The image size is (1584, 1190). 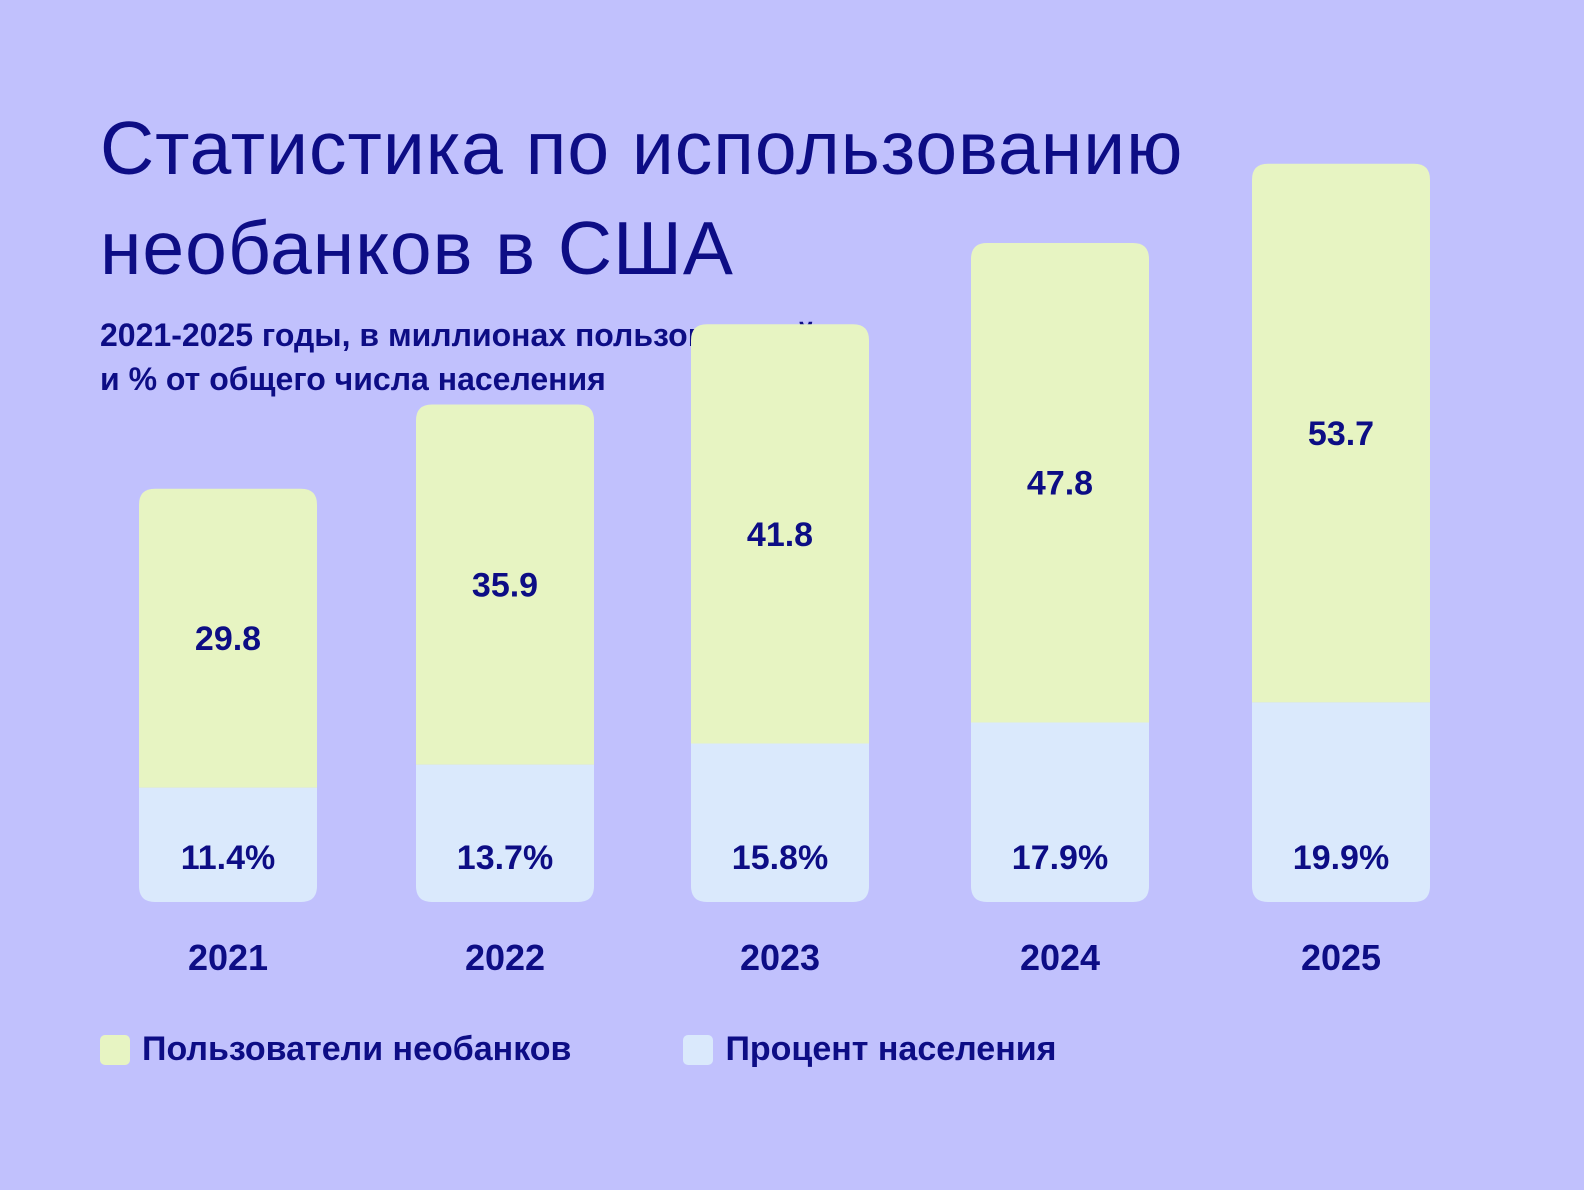 I want to click on bar-segment-percent-2022, so click(x=505, y=833).